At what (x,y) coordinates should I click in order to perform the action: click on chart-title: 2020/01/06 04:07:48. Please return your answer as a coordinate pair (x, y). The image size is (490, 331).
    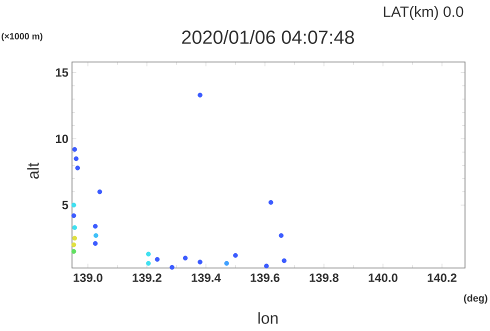
    Looking at the image, I should click on (268, 37).